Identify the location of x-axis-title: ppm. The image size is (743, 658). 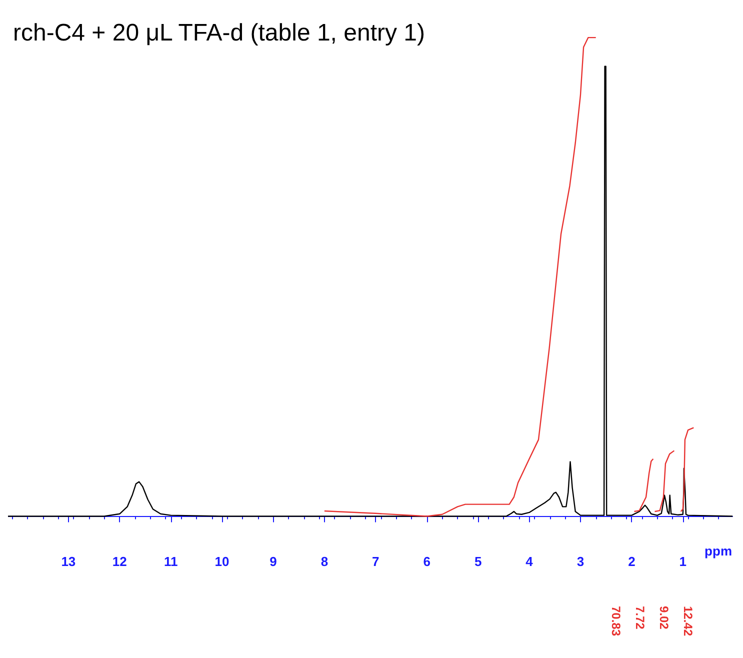
(718, 550).